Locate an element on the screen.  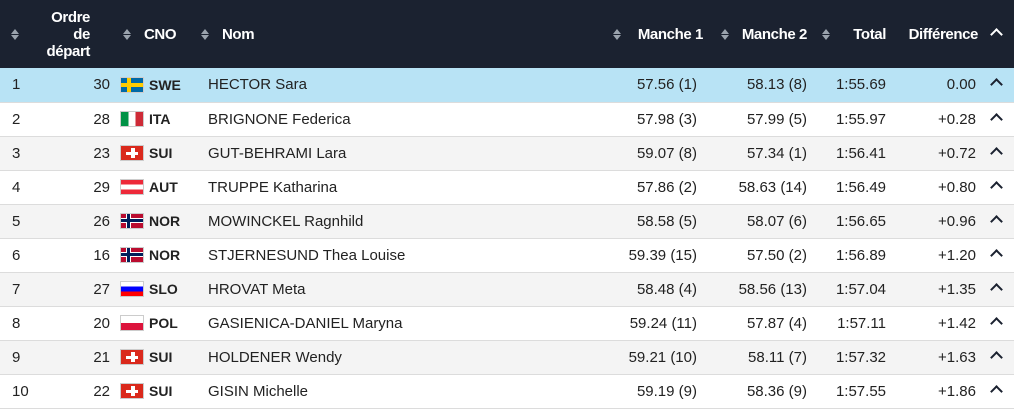
rank-cell: 10 is located at coordinates (32, 391).